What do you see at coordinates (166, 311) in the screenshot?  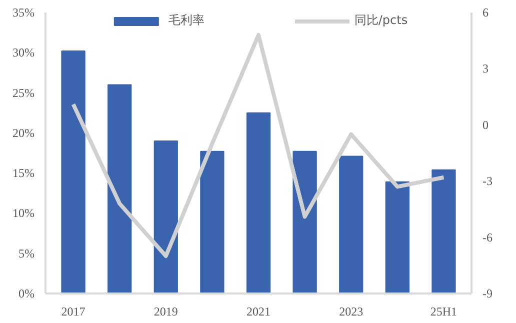 I see `x-tick-label: 2019` at bounding box center [166, 311].